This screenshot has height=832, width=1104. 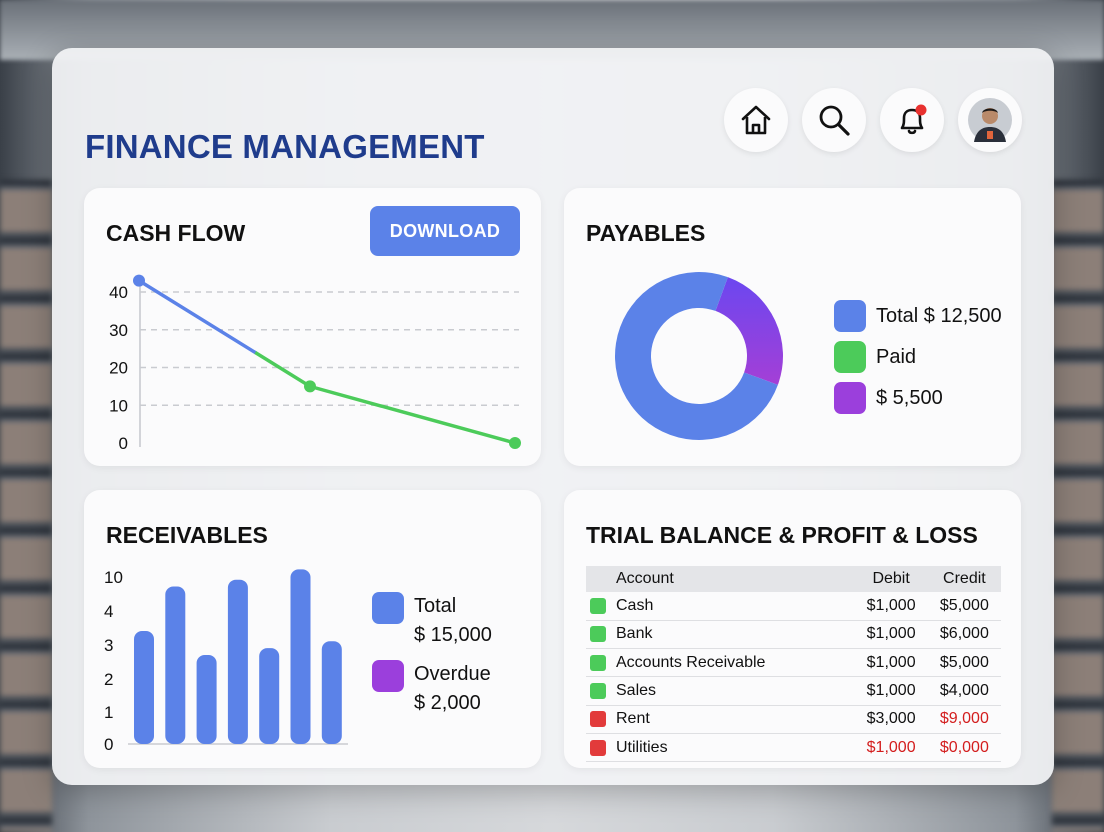 I want to click on search-button, so click(x=834, y=120).